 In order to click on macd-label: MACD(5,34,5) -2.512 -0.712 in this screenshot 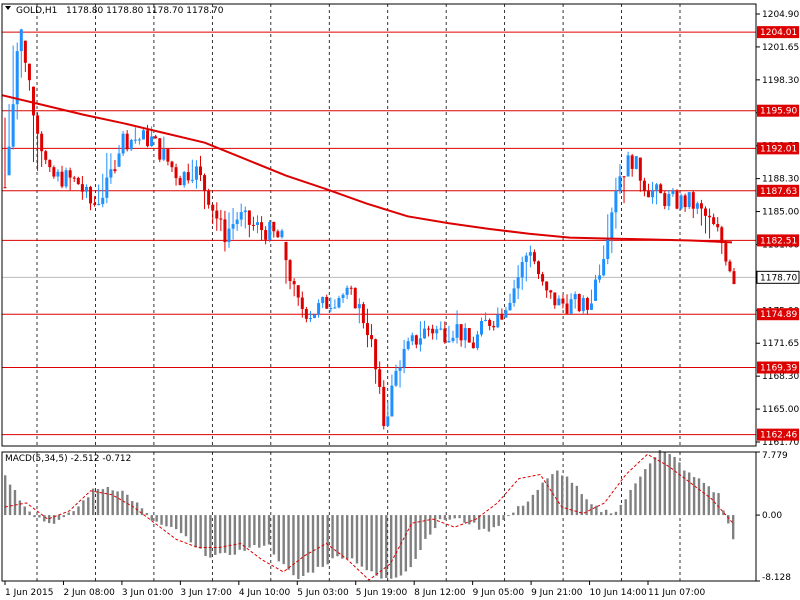, I will do `click(68, 459)`.